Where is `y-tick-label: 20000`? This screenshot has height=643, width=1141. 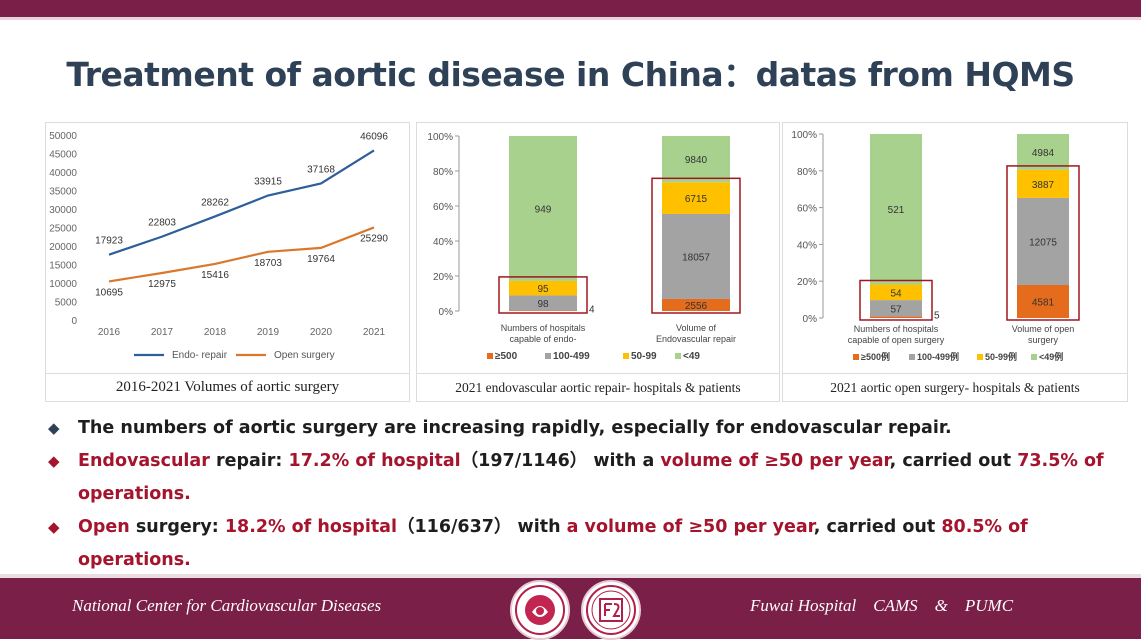 y-tick-label: 20000 is located at coordinates (63, 247).